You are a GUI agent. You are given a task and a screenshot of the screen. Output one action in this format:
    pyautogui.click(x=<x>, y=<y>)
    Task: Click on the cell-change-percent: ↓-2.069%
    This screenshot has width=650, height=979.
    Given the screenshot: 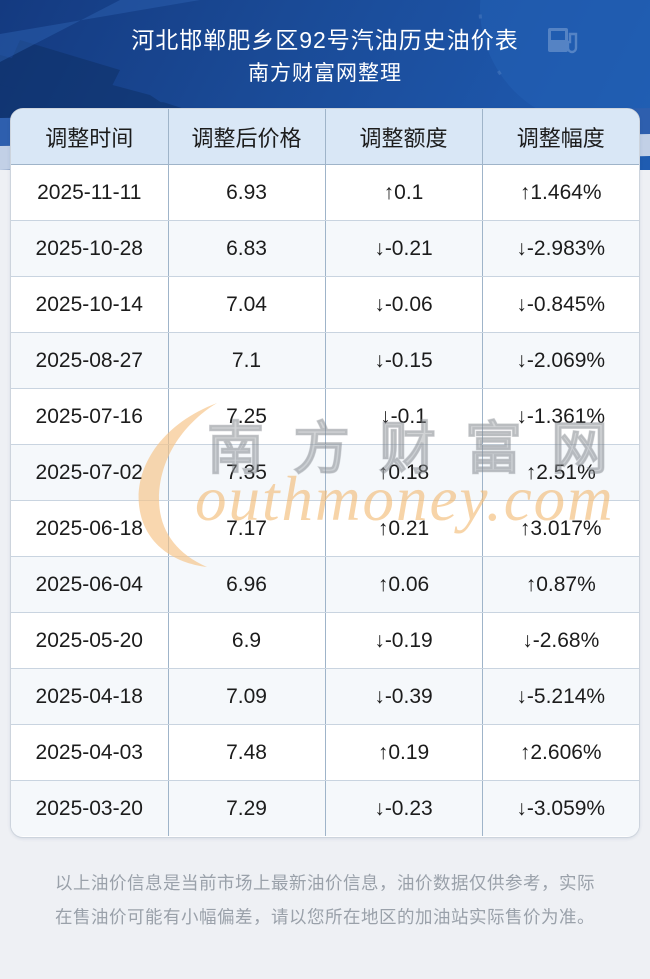 What is the action you would take?
    pyautogui.click(x=560, y=360)
    